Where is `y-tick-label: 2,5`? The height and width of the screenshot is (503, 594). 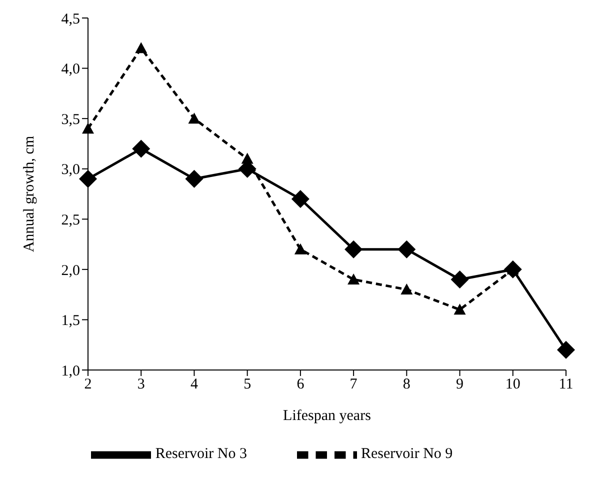
y-tick-label: 2,5 is located at coordinates (70, 220).